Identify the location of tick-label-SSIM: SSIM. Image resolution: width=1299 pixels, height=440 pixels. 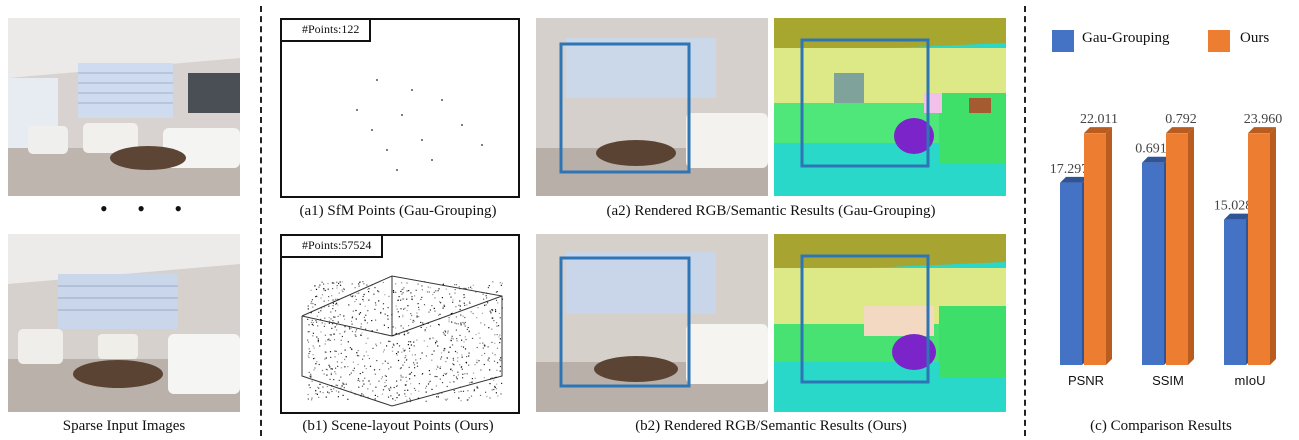
(1168, 380).